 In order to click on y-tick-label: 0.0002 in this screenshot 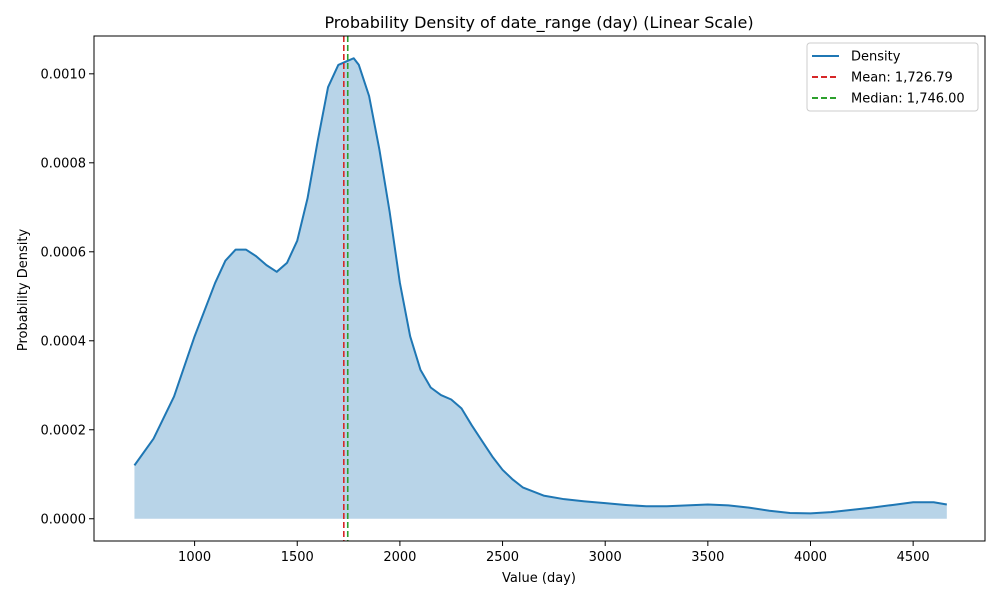, I will do `click(64, 430)`.